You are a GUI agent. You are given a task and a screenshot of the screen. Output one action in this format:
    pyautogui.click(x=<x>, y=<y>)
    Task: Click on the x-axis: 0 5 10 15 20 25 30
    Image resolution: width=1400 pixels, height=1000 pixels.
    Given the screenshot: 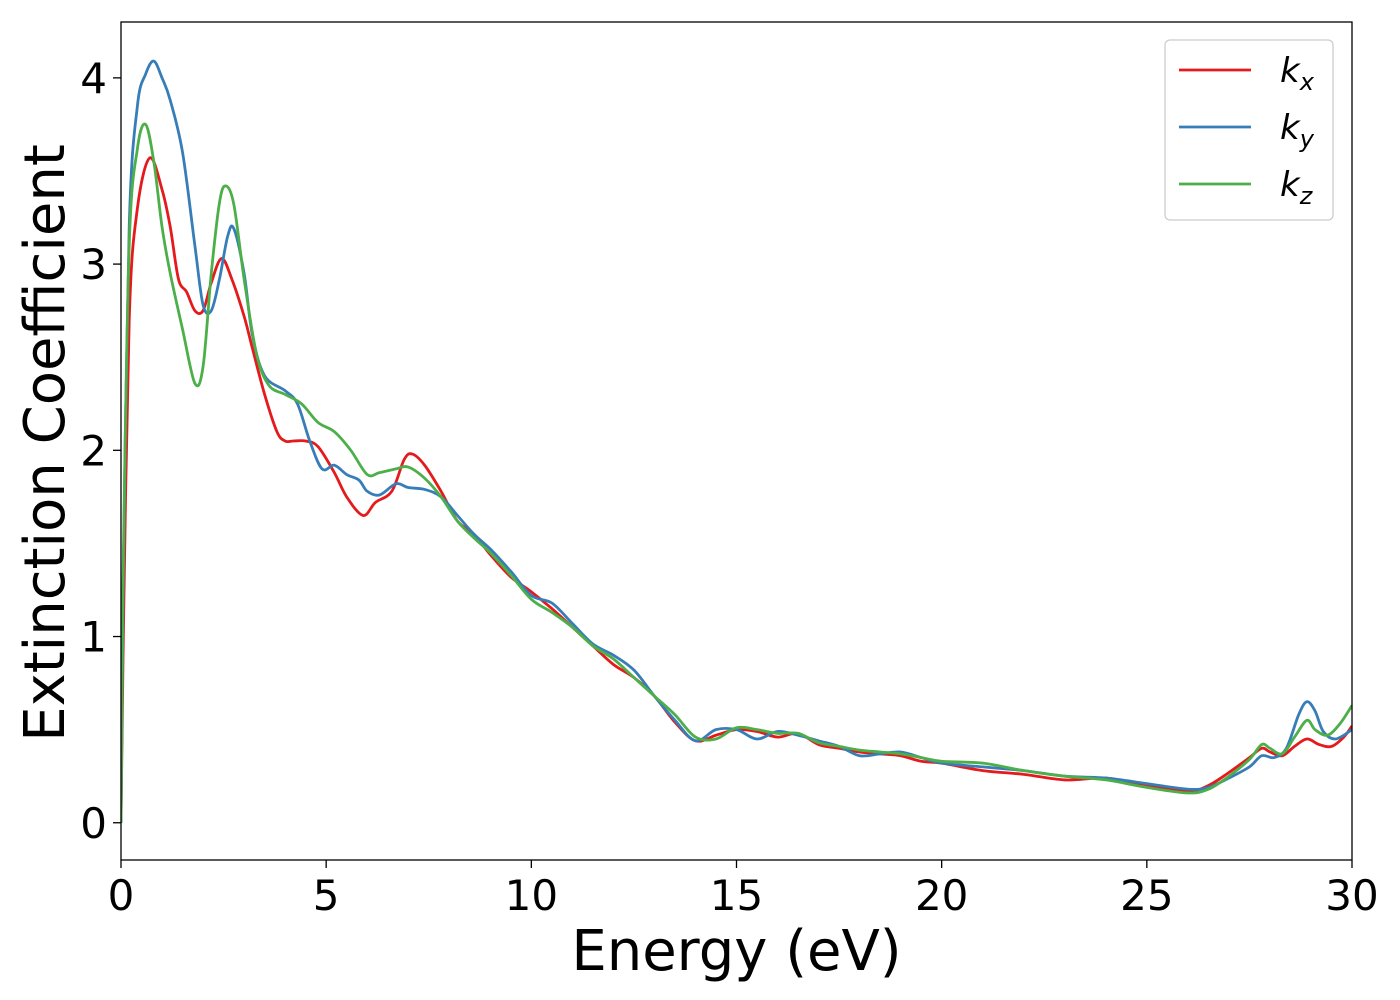 What is the action you would take?
    pyautogui.click(x=743, y=890)
    